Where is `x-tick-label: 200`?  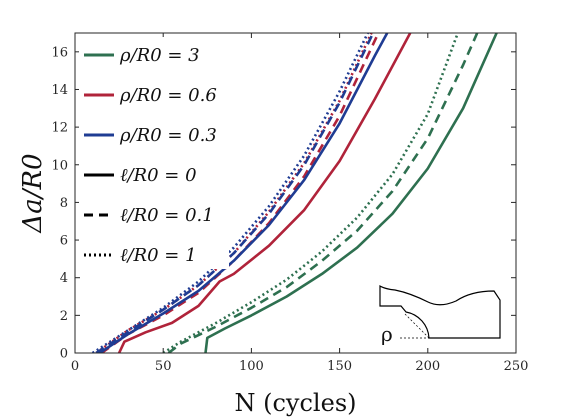 x-tick-label: 200 is located at coordinates (427, 366).